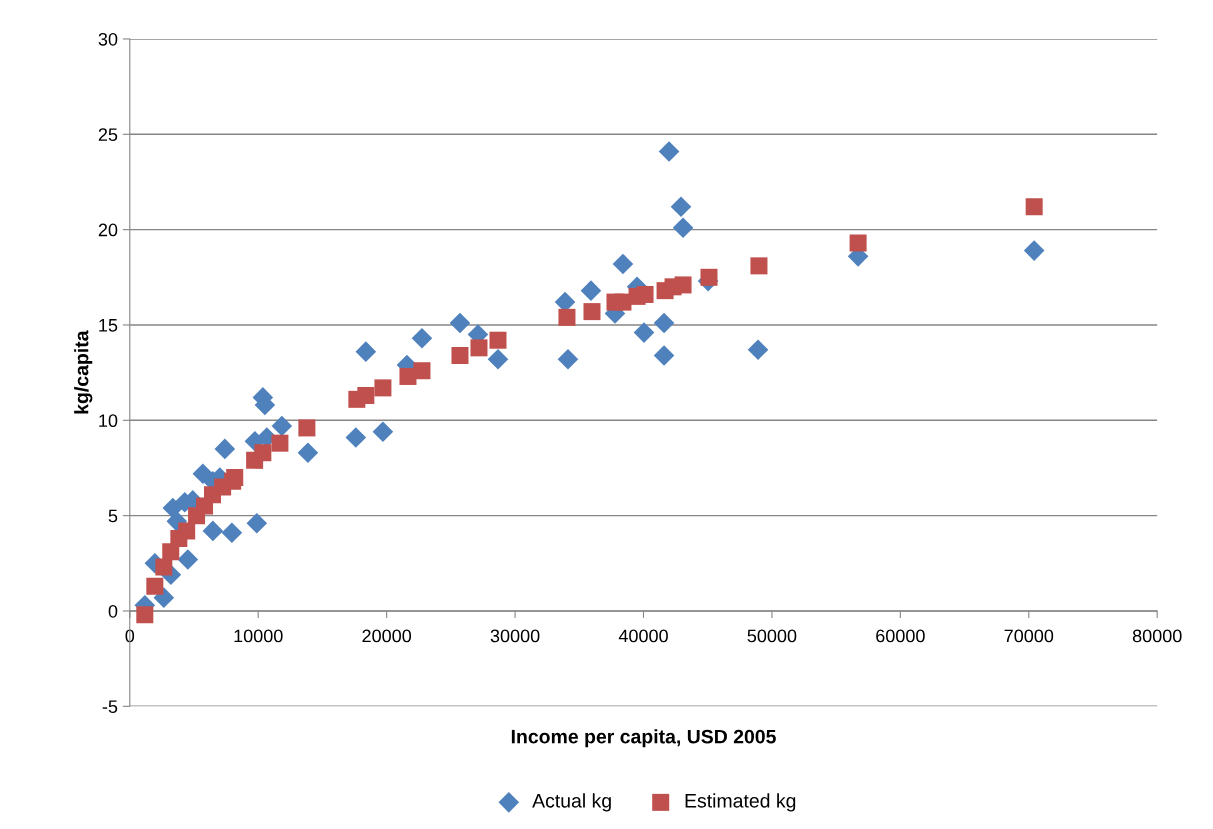 The image size is (1213, 829). What do you see at coordinates (900, 636) in the screenshot?
I see `x-tick-label: 60000` at bounding box center [900, 636].